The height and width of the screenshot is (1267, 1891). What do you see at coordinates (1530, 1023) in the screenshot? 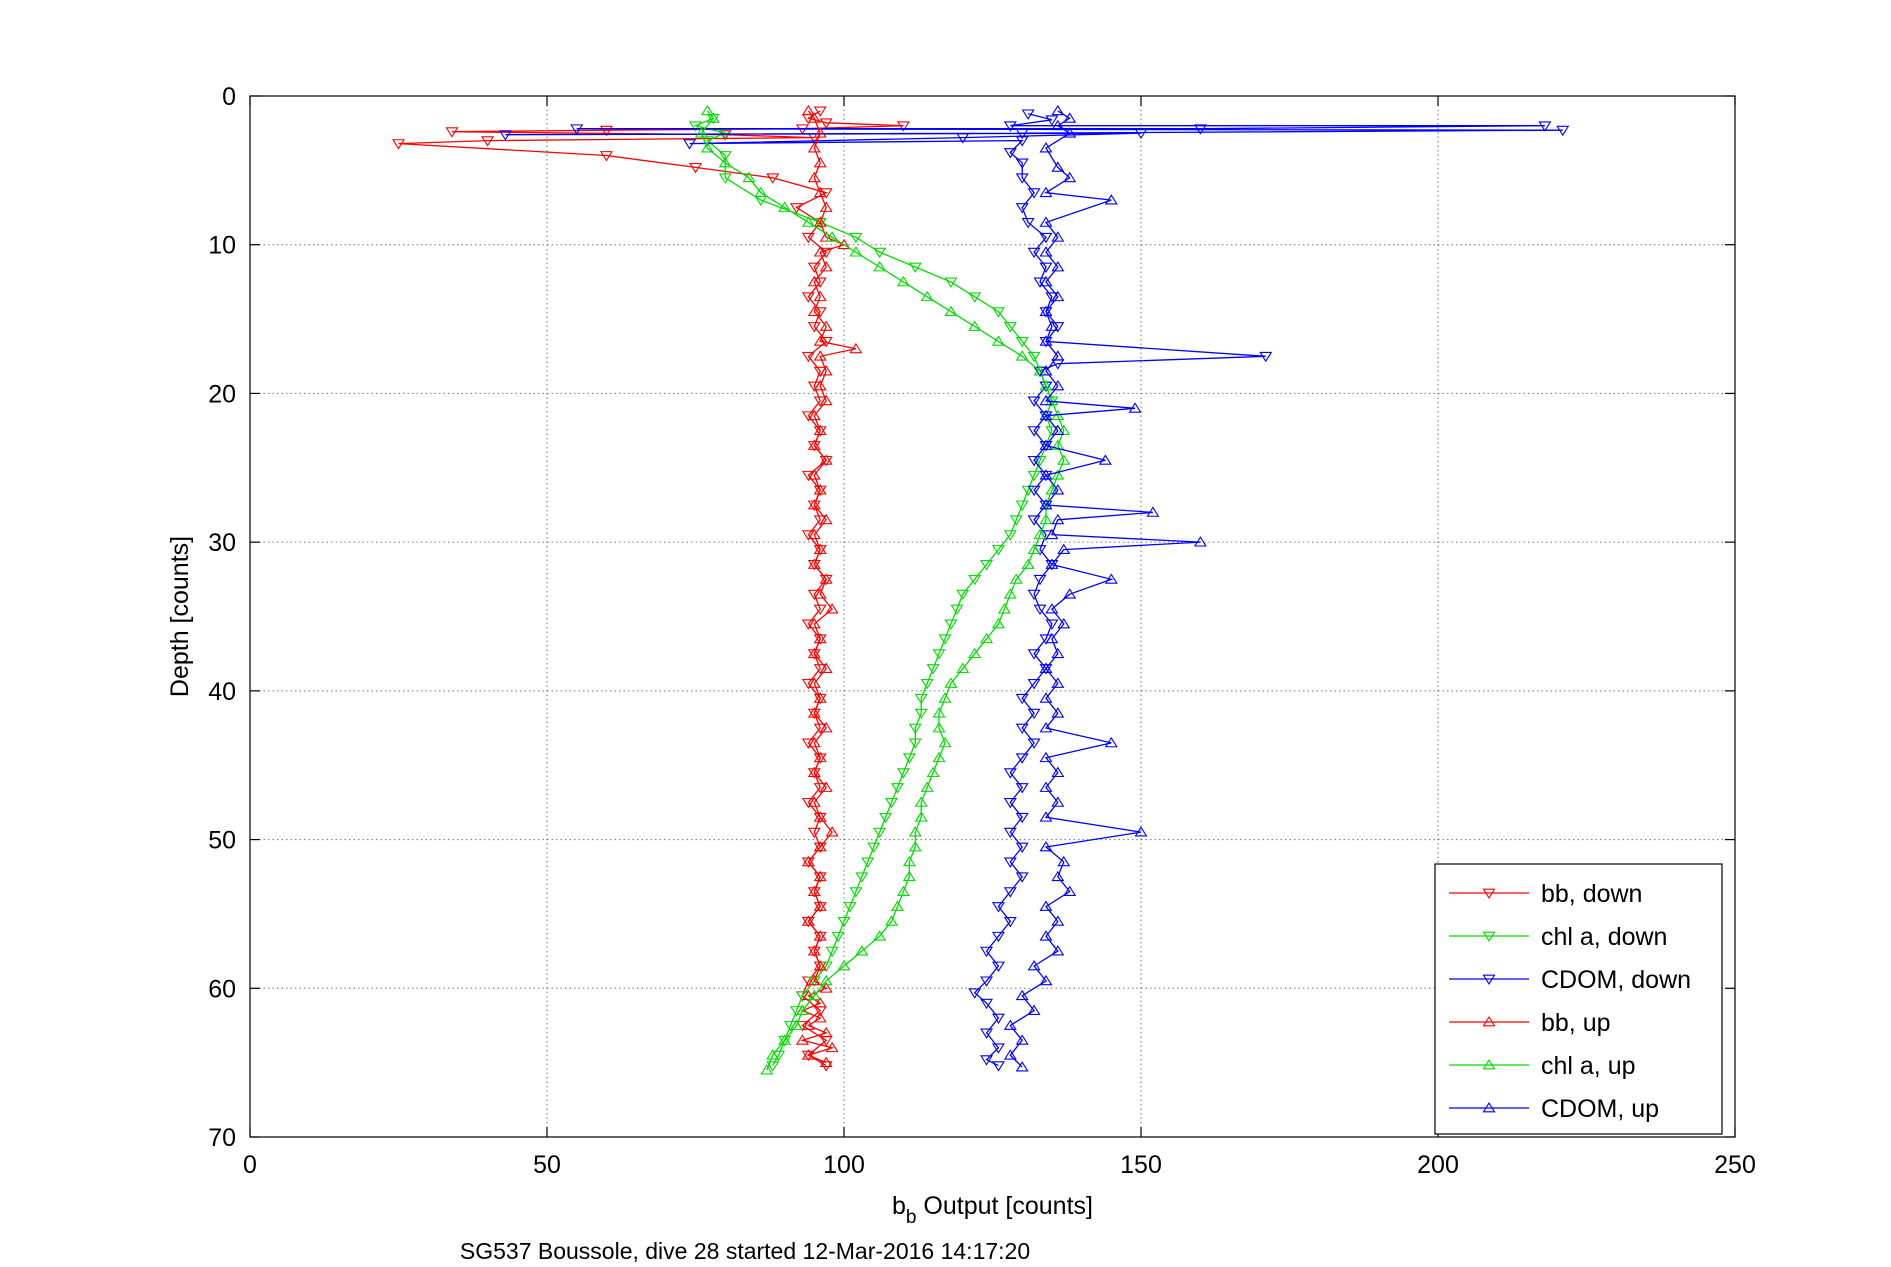
I see `legend-item-bb-up: bb, up` at bounding box center [1530, 1023].